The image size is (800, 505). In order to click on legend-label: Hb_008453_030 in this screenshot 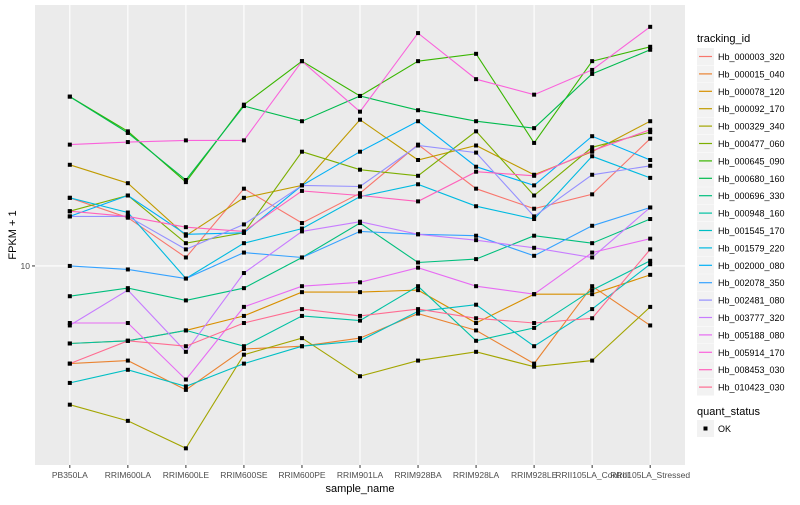, I will do `click(751, 370)`.